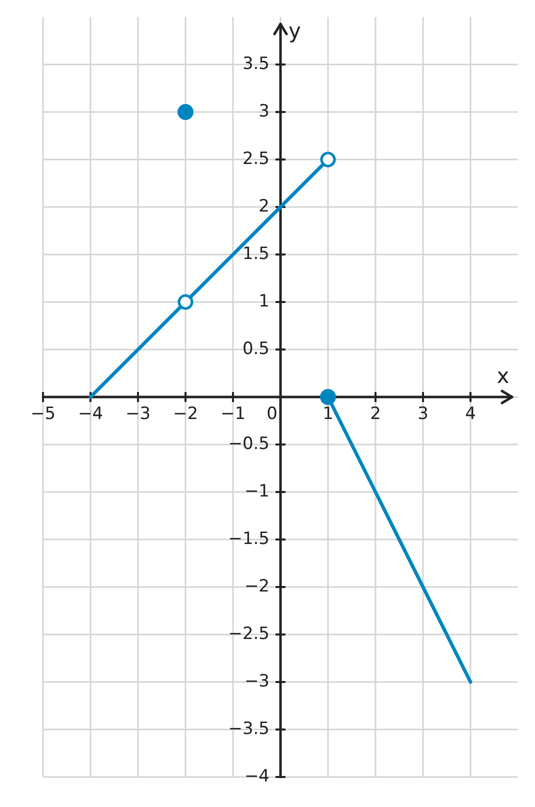 The width and height of the screenshot is (535, 807). What do you see at coordinates (256, 158) in the screenshot?
I see `y-tick-label: 2.5` at bounding box center [256, 158].